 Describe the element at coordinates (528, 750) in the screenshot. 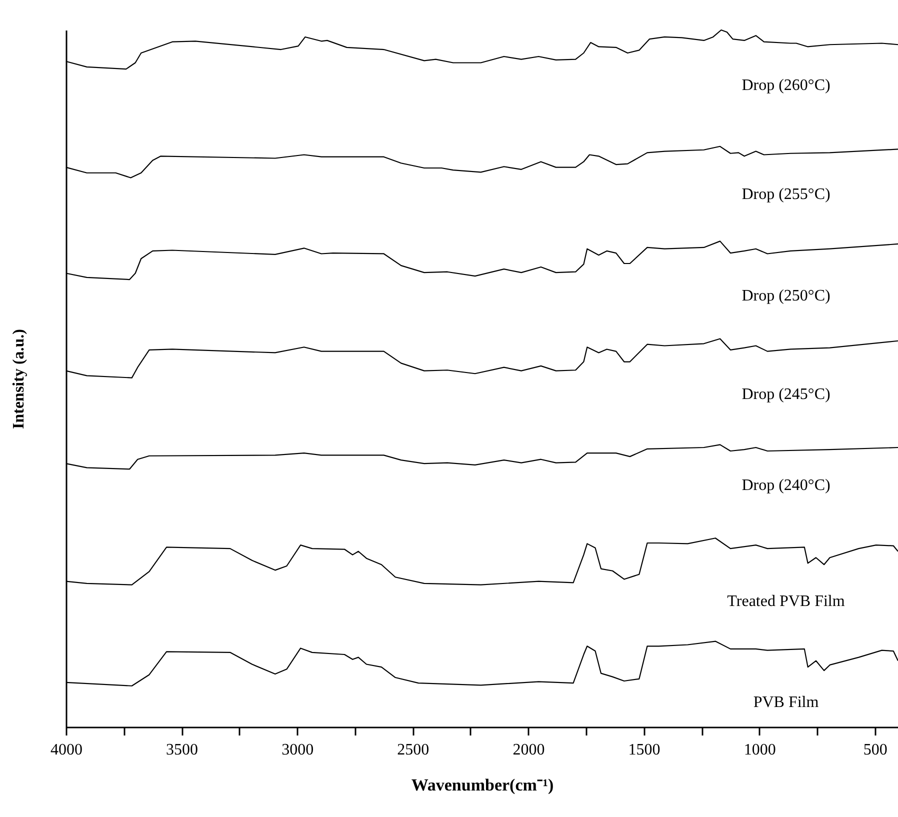

I see `x-tick-label: 2000` at that location.